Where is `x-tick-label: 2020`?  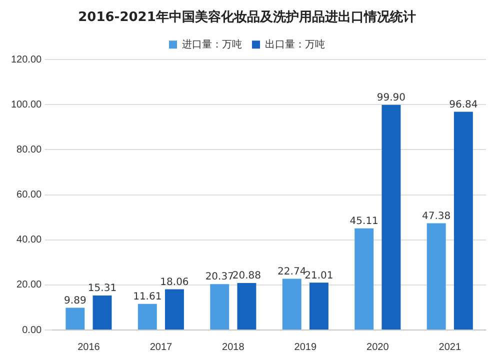
x-tick-label: 2020 is located at coordinates (378, 347).